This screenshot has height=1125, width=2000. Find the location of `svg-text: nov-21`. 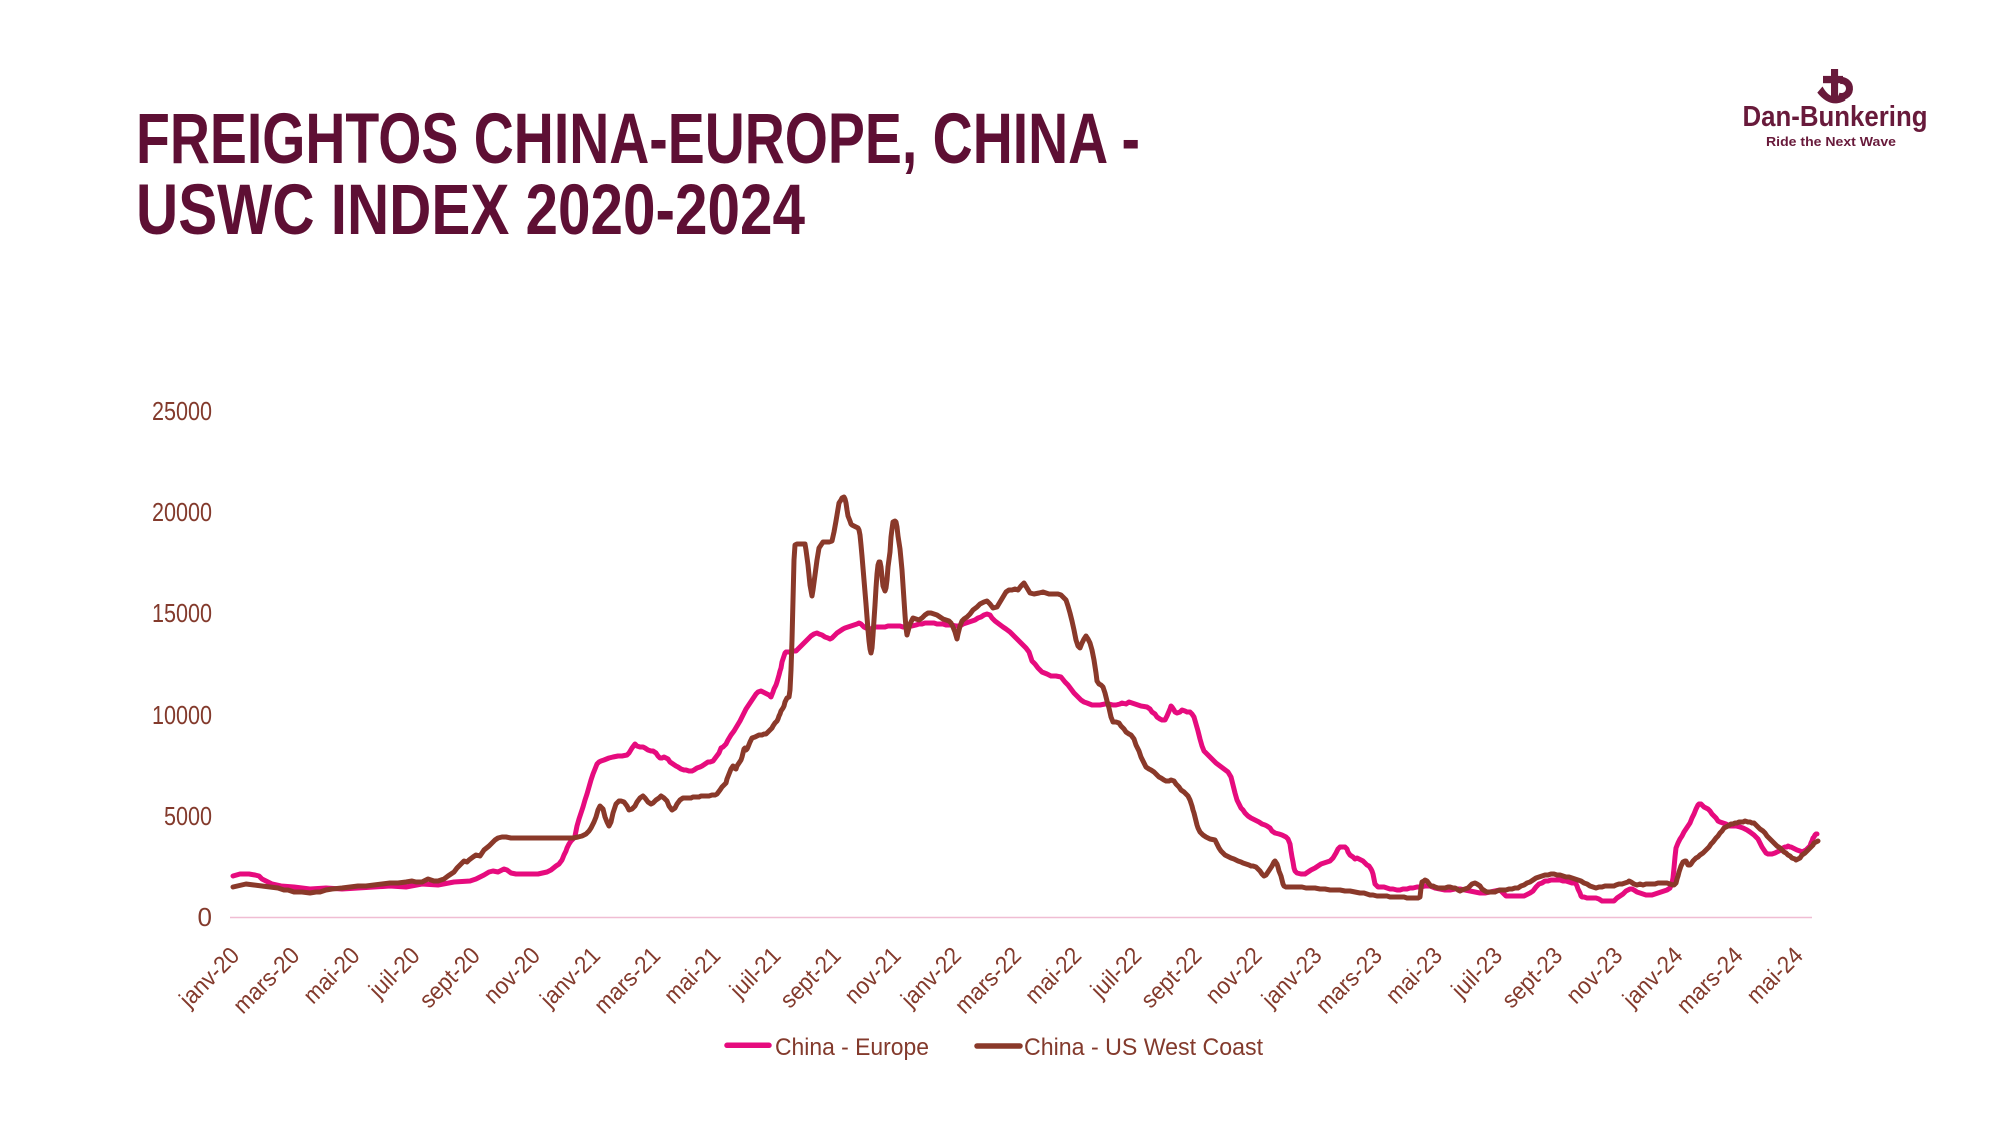

svg-text: nov-21 is located at coordinates (872, 975).